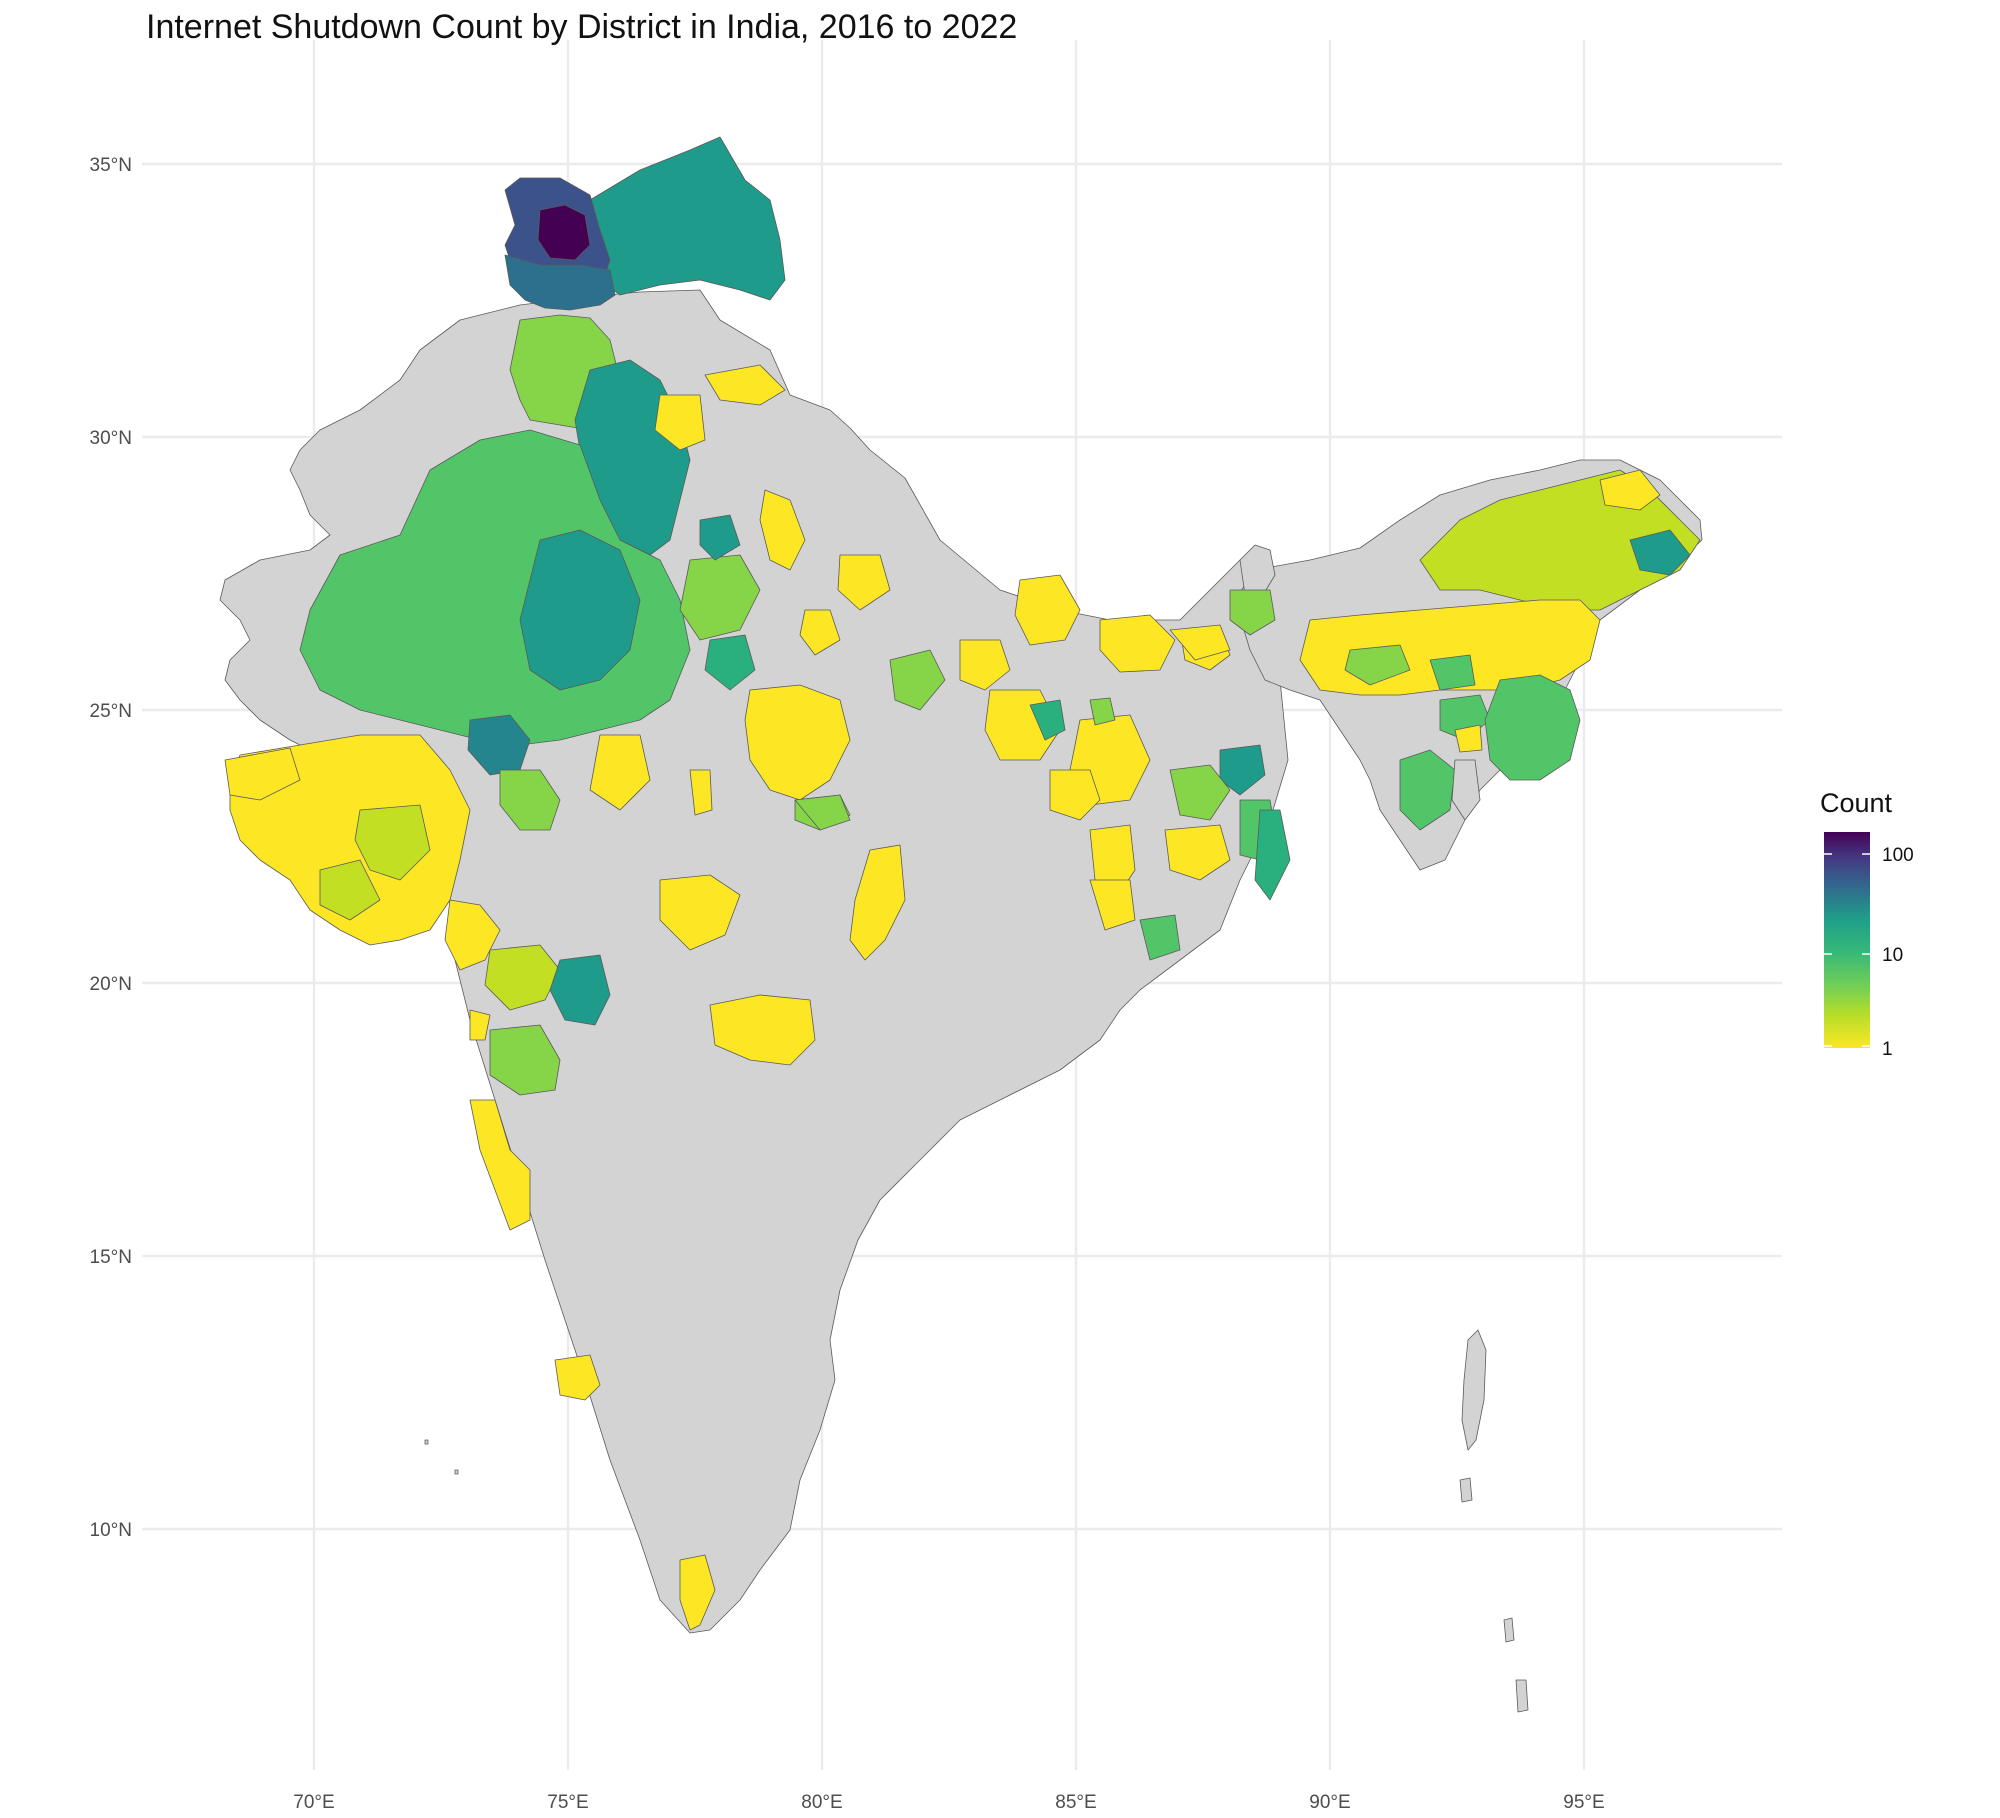  I want to click on region-jharkhand-teal, so click(1047, 720).